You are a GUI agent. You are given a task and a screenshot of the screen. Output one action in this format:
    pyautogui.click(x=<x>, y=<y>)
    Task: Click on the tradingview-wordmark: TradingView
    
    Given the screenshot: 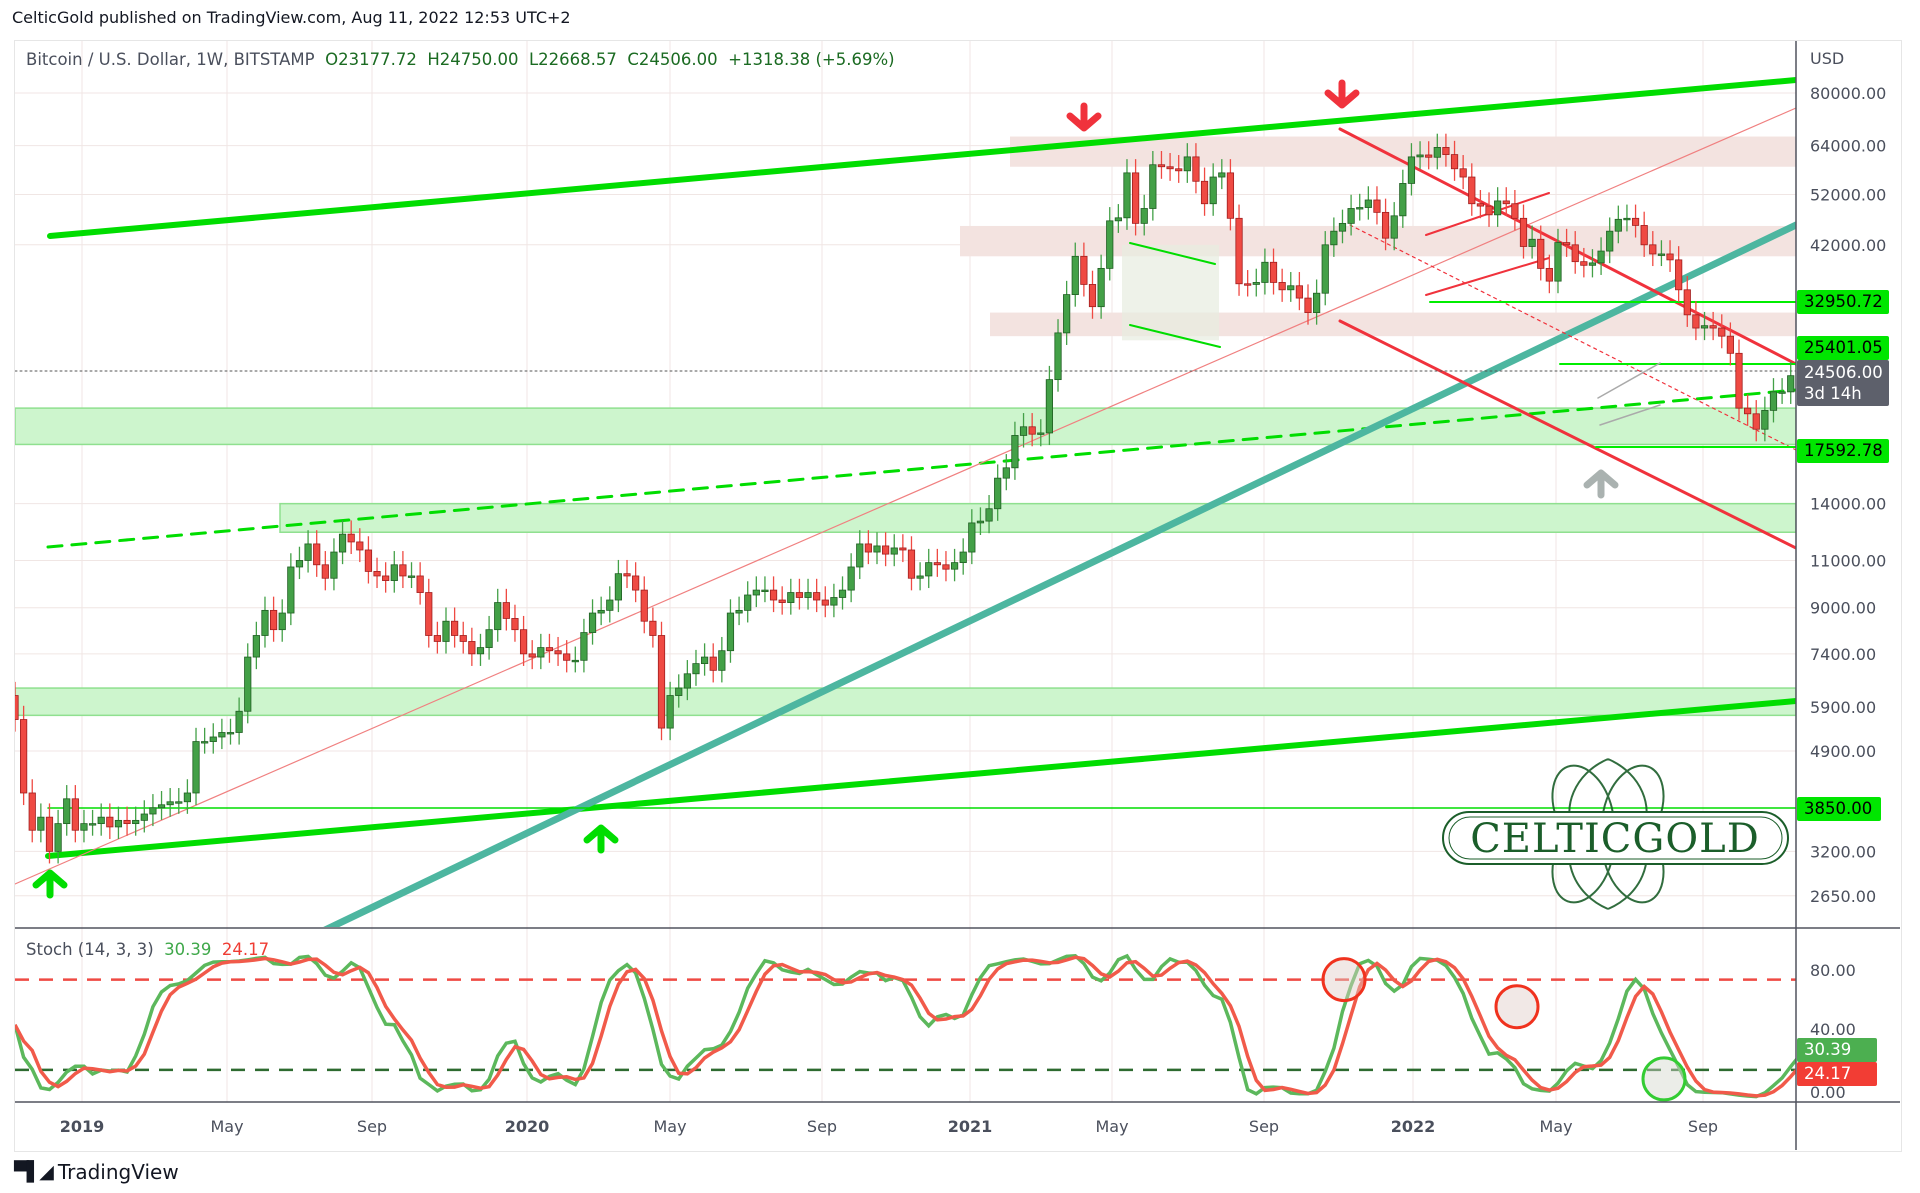 What is the action you would take?
    pyautogui.click(x=118, y=1172)
    